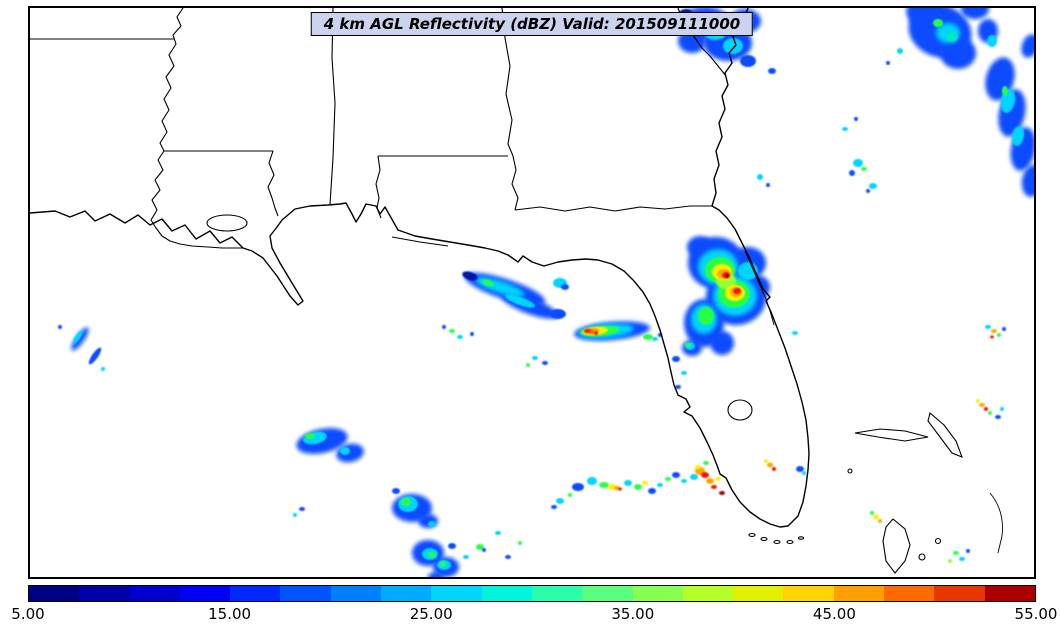  I want to click on lake-okeechobee, so click(740, 410).